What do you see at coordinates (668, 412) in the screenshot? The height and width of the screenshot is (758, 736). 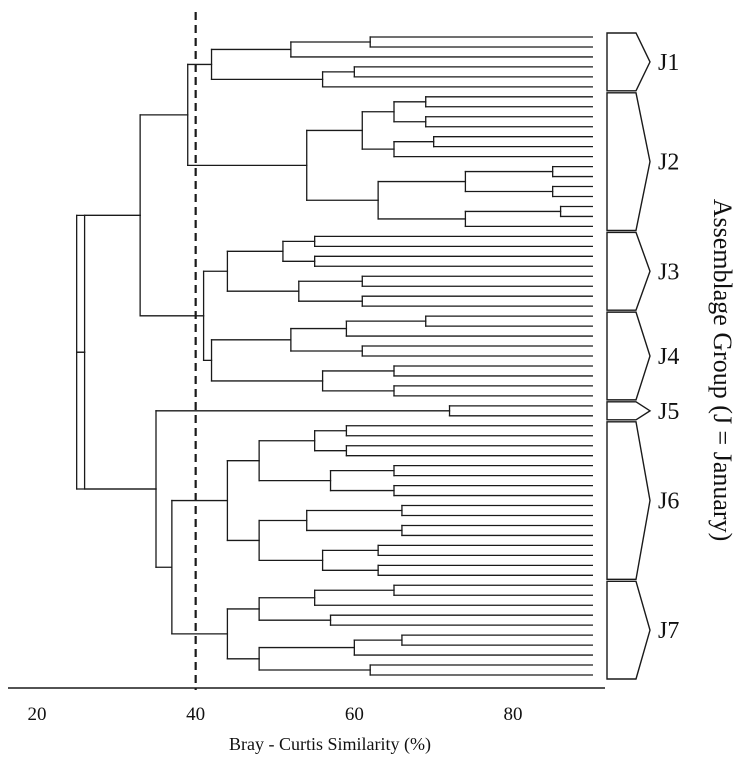 I see `group-label: J5` at bounding box center [668, 412].